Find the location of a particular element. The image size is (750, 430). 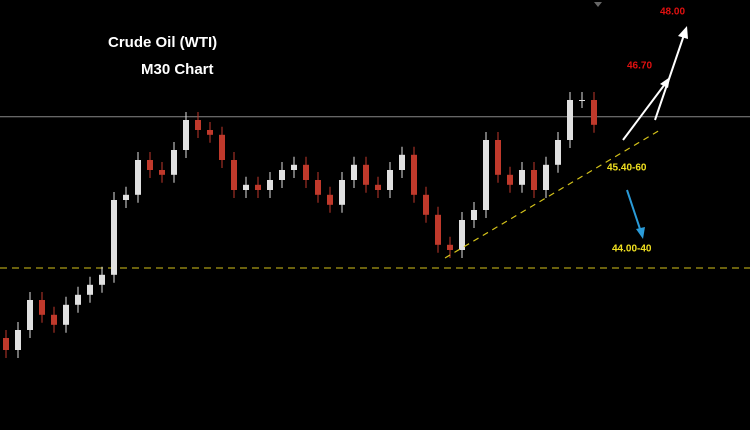

scroll-marker is located at coordinates (598, 4).